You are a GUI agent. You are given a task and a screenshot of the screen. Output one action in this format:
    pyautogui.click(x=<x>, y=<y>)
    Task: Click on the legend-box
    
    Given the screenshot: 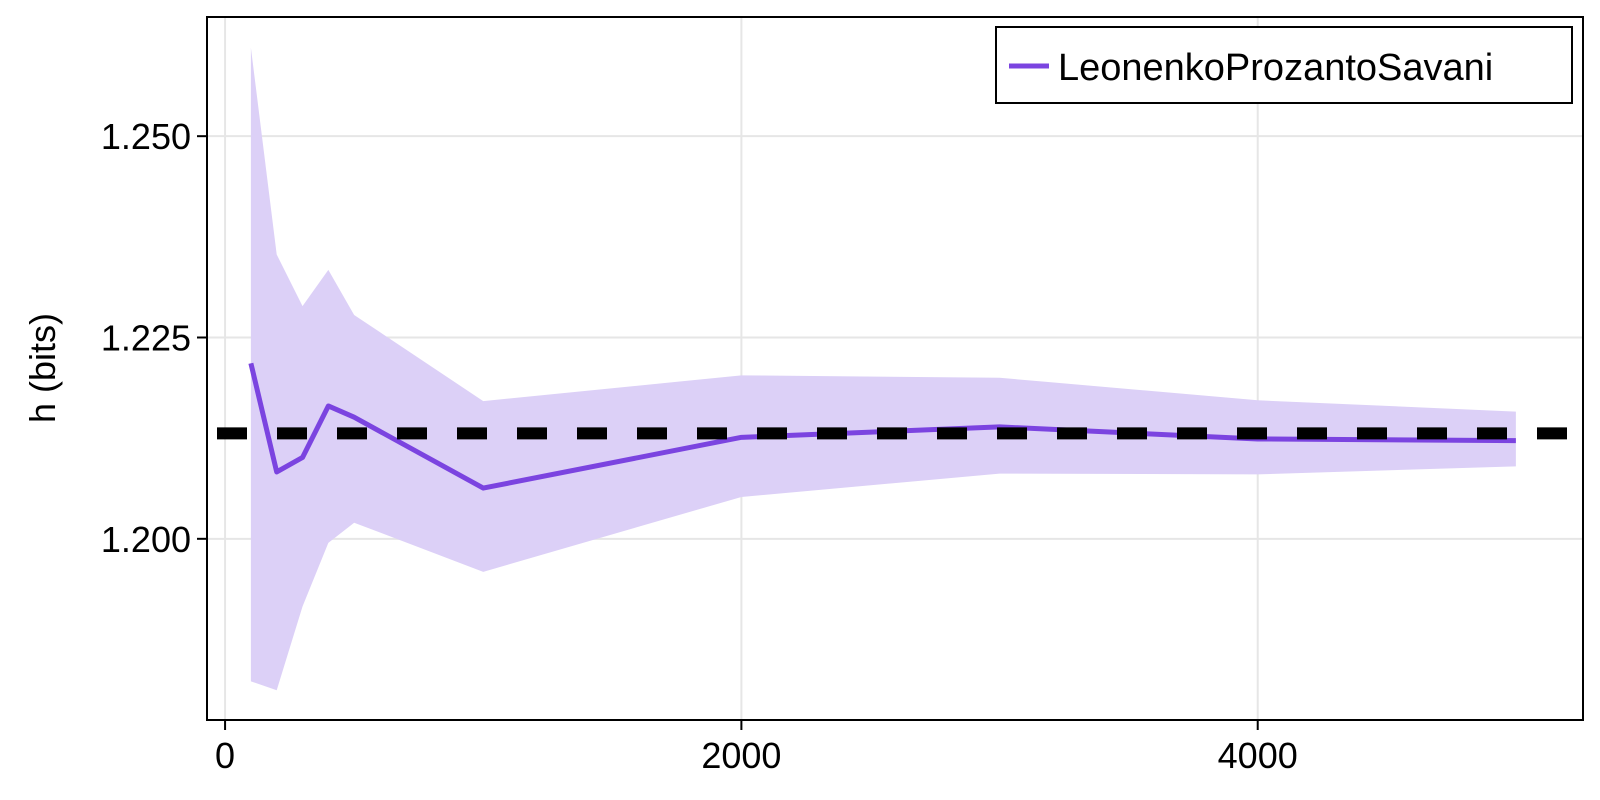 What is the action you would take?
    pyautogui.click(x=1284, y=65)
    